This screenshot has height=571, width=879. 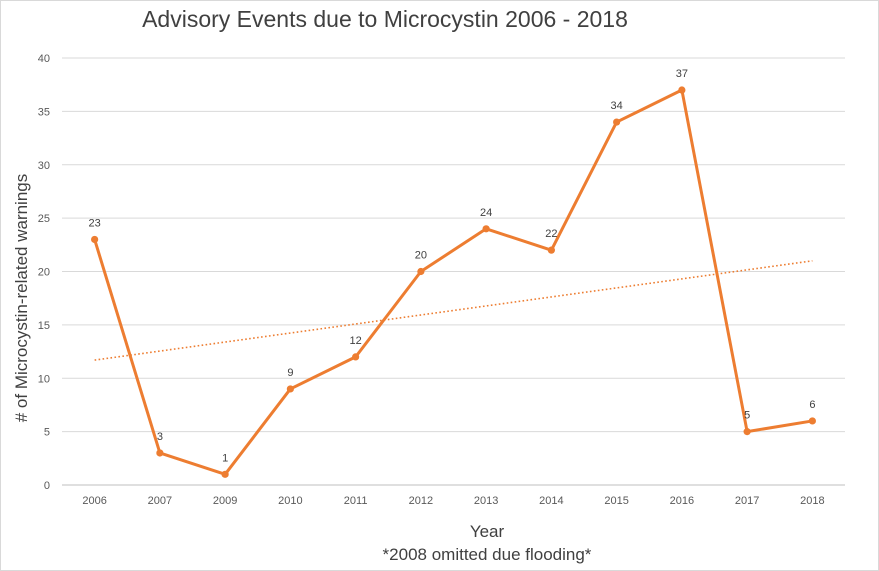 I want to click on data-label: 12, so click(x=356, y=341).